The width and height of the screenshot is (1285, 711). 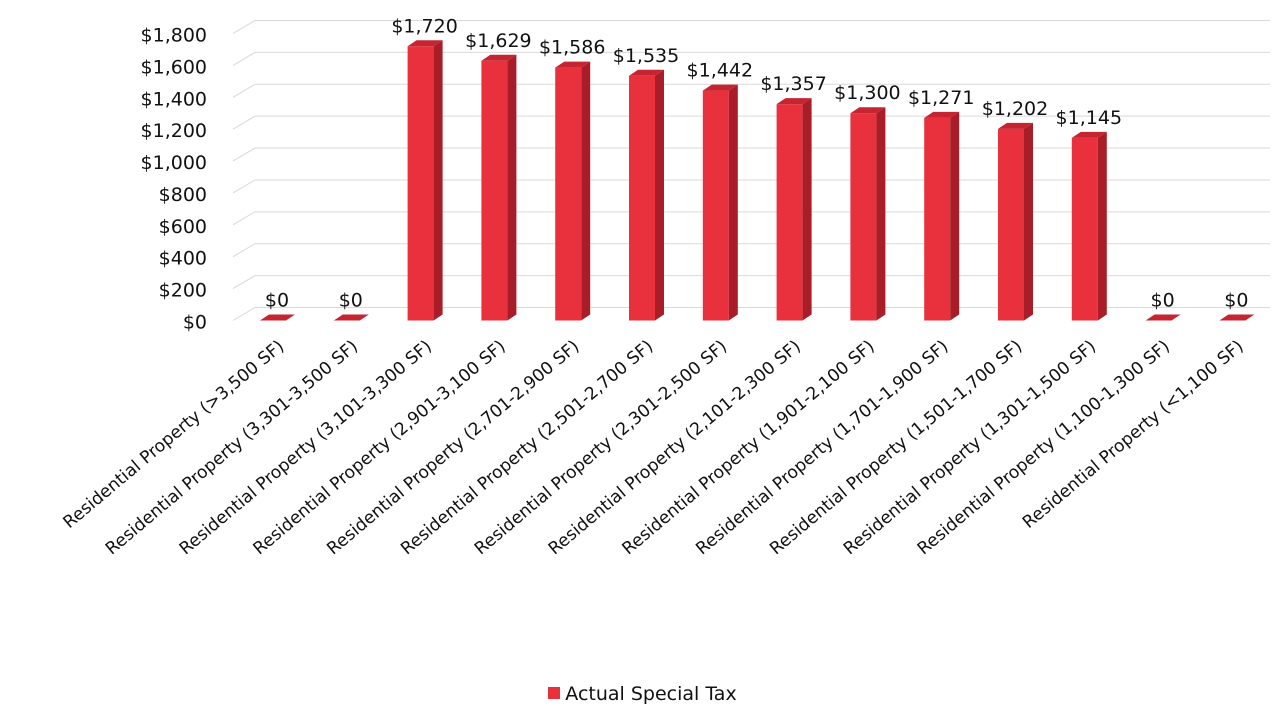 What do you see at coordinates (941, 98) in the screenshot?
I see `data-label: $1,271` at bounding box center [941, 98].